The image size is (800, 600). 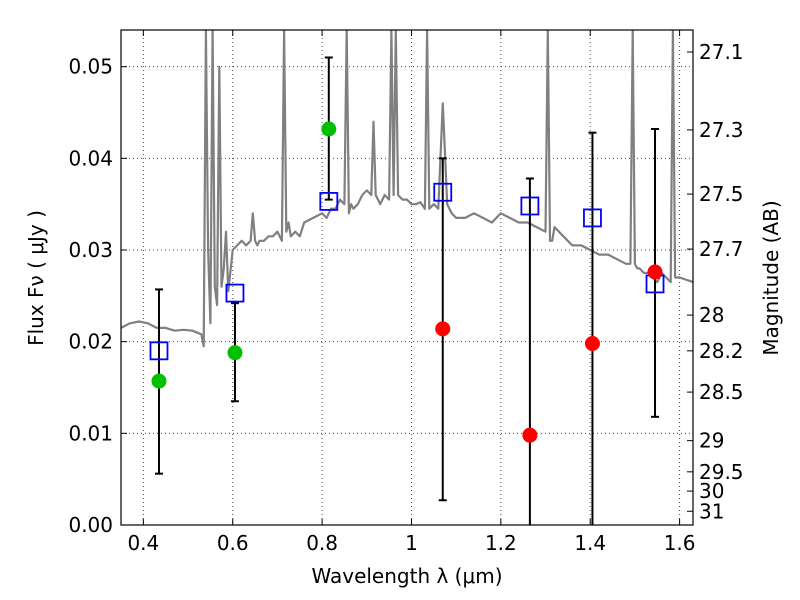 What do you see at coordinates (90, 525) in the screenshot?
I see `y-tick-label: 0.00` at bounding box center [90, 525].